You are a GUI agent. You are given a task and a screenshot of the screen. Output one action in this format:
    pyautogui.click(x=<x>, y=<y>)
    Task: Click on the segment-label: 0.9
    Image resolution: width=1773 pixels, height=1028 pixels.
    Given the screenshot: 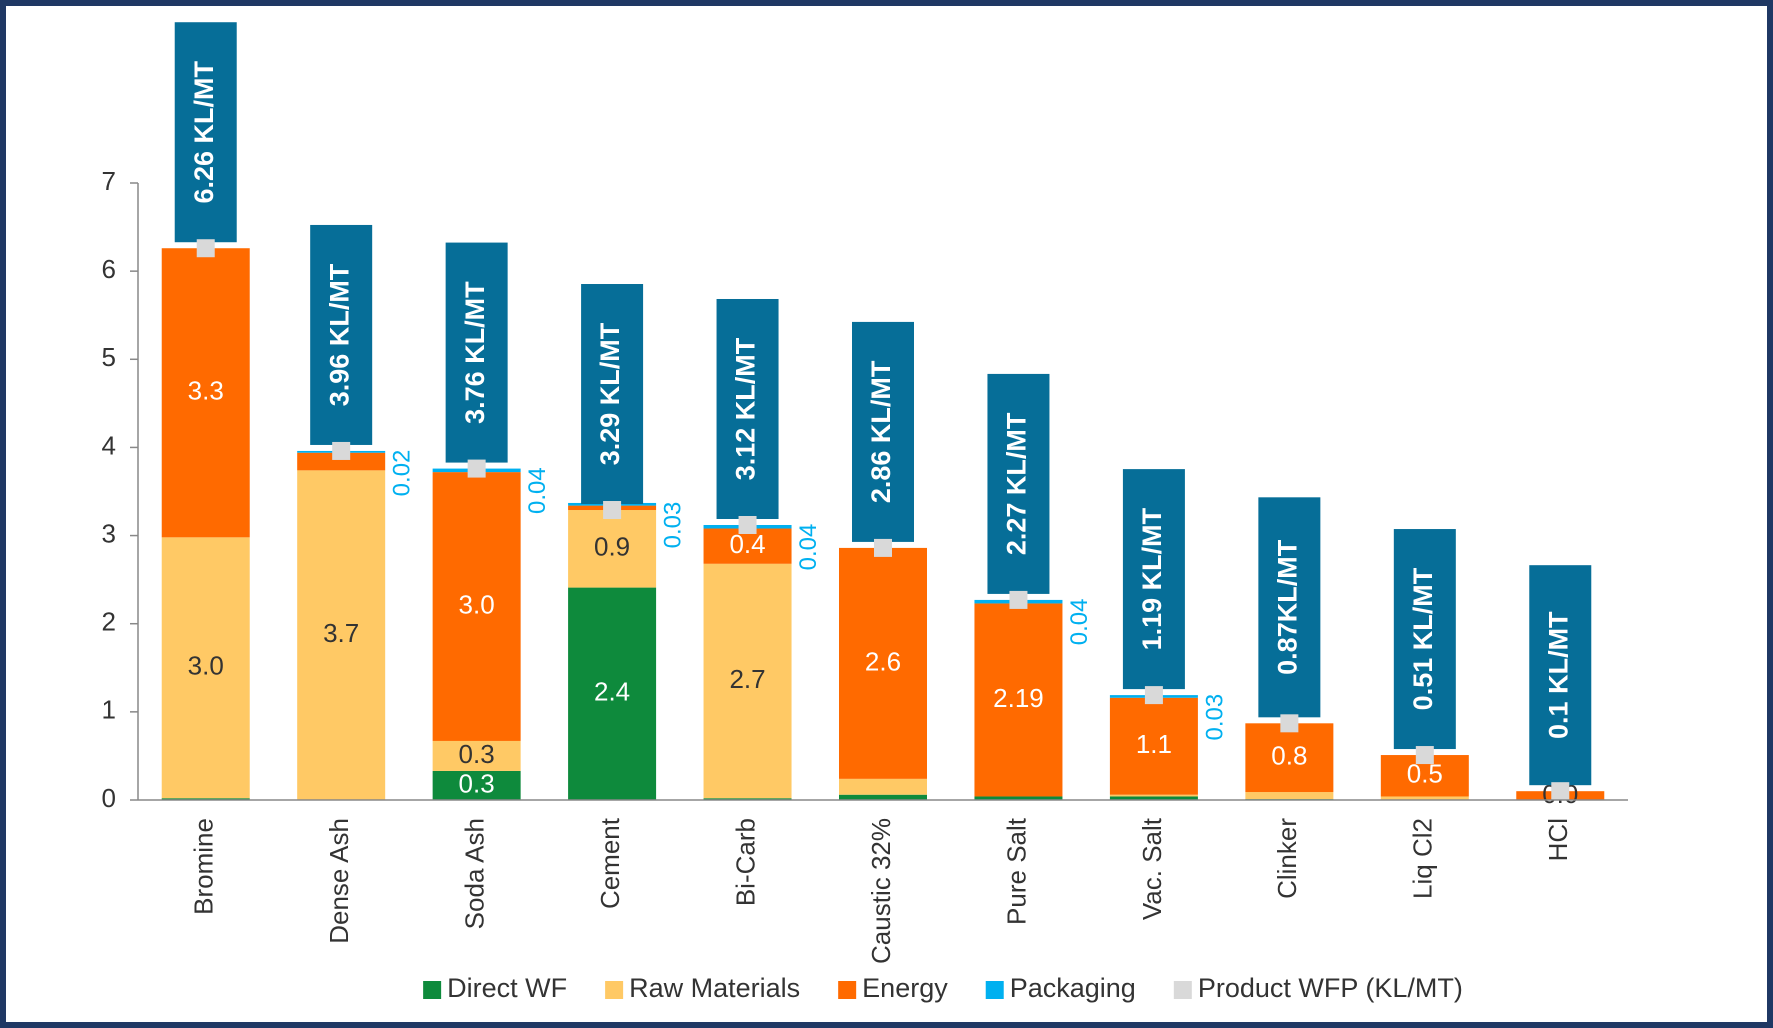 What is the action you would take?
    pyautogui.click(x=612, y=547)
    